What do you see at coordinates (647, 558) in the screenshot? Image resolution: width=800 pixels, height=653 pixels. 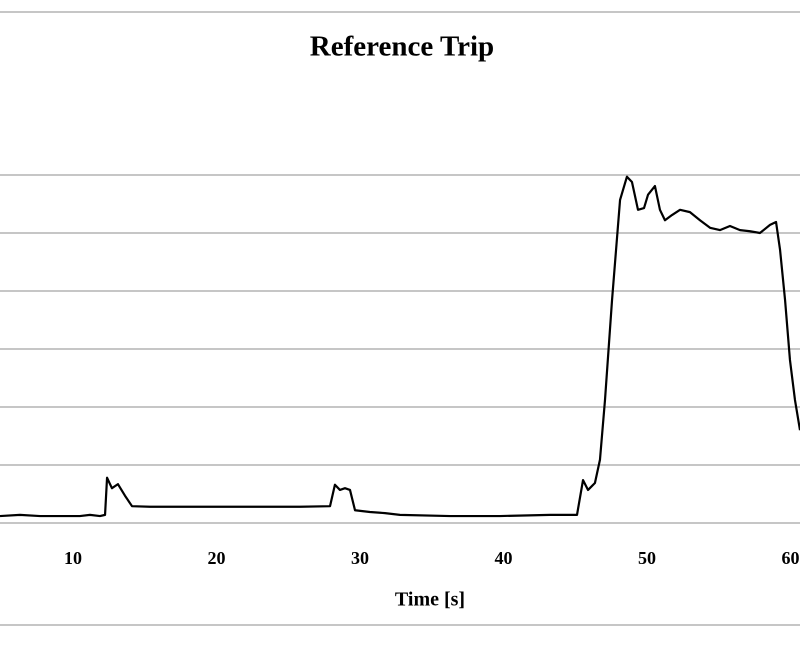 I see `x-tick-label: 50` at bounding box center [647, 558].